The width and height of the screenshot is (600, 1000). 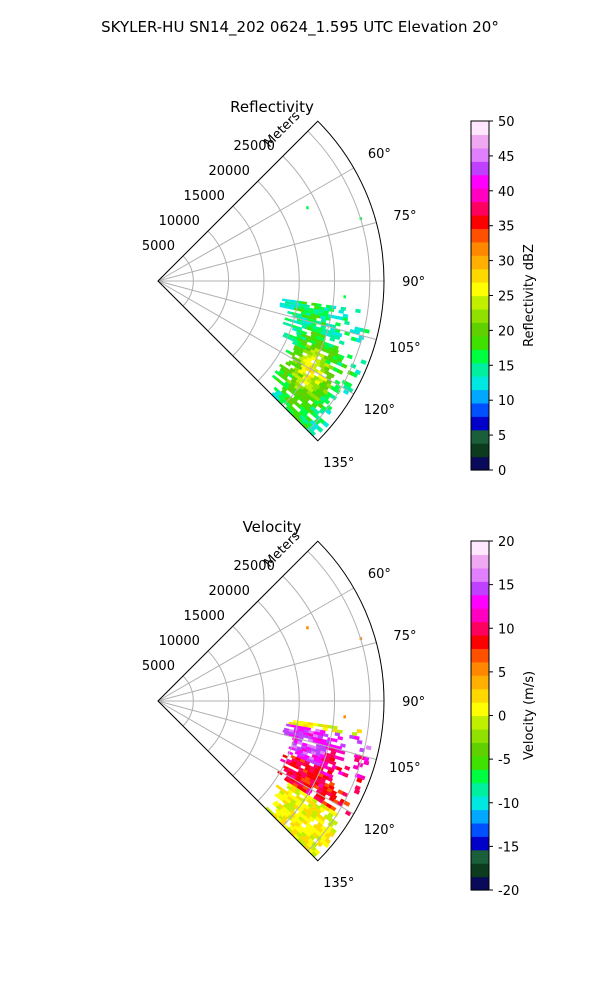 What do you see at coordinates (253, 146) in the screenshot?
I see `range-tick-label: 25000` at bounding box center [253, 146].